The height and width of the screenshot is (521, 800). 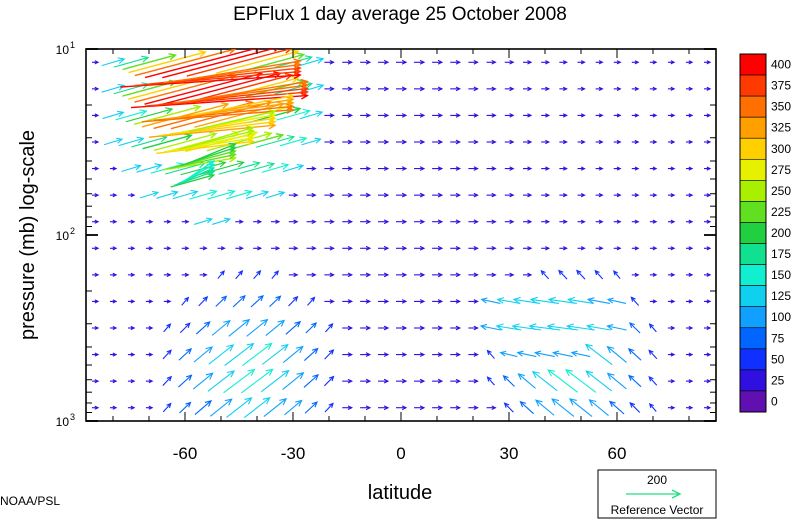 What do you see at coordinates (774, 401) in the screenshot?
I see `colorbar-label: 0` at bounding box center [774, 401].